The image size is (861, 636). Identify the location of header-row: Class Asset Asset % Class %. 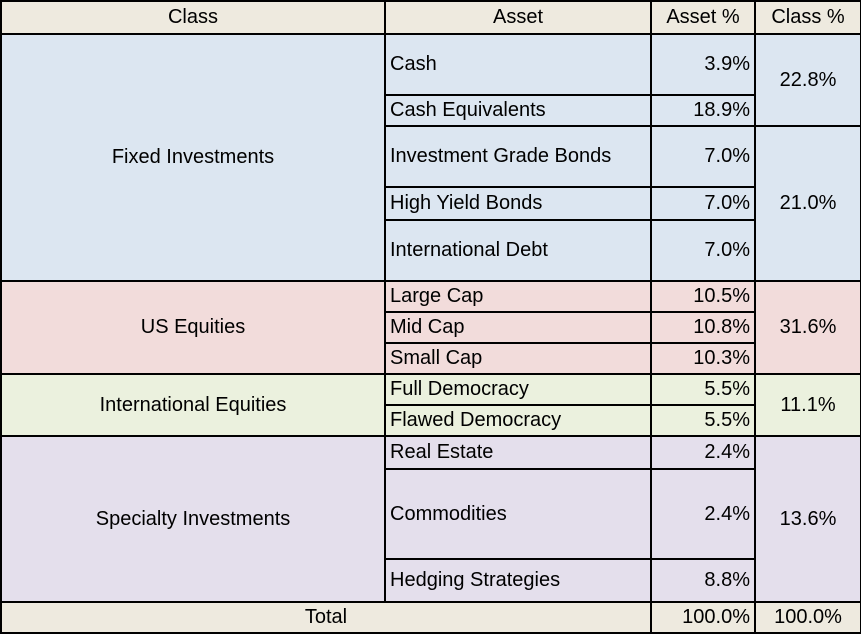
(430, 17).